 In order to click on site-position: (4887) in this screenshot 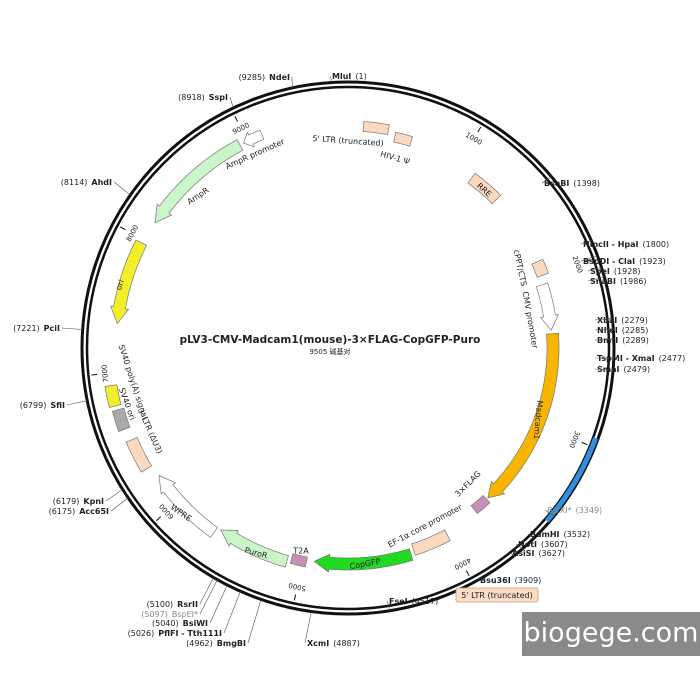, I will do `click(346, 643)`.